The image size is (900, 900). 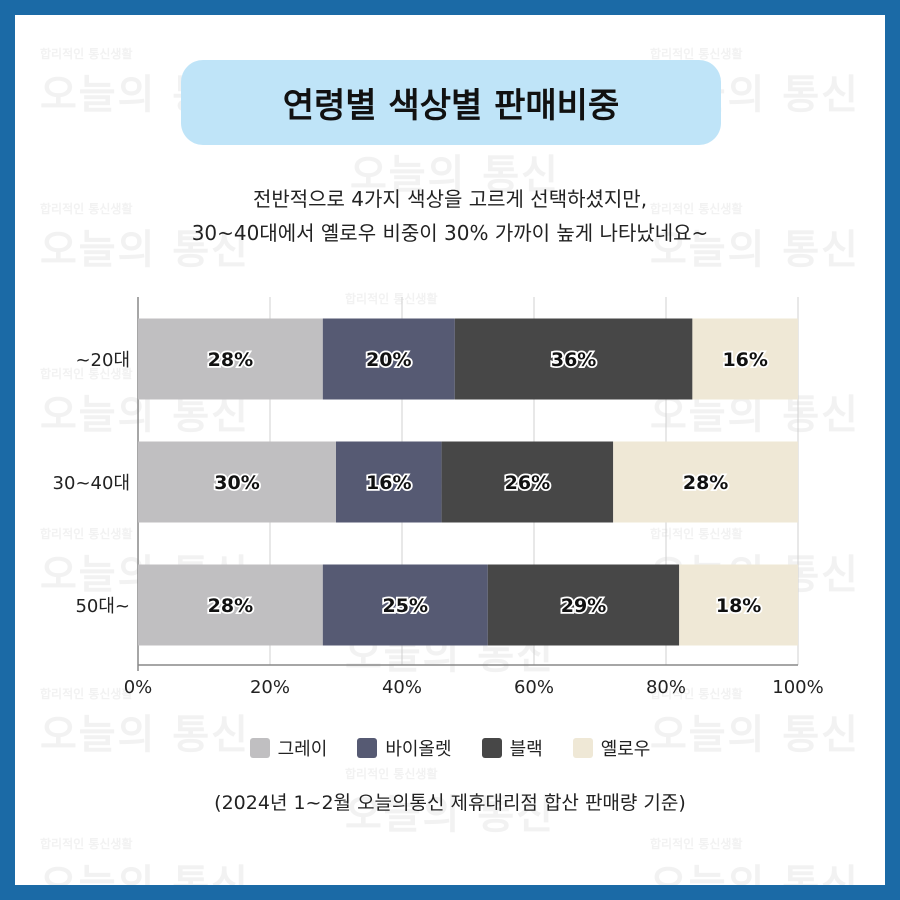 I want to click on x-tick-label: 60%, so click(x=534, y=687).